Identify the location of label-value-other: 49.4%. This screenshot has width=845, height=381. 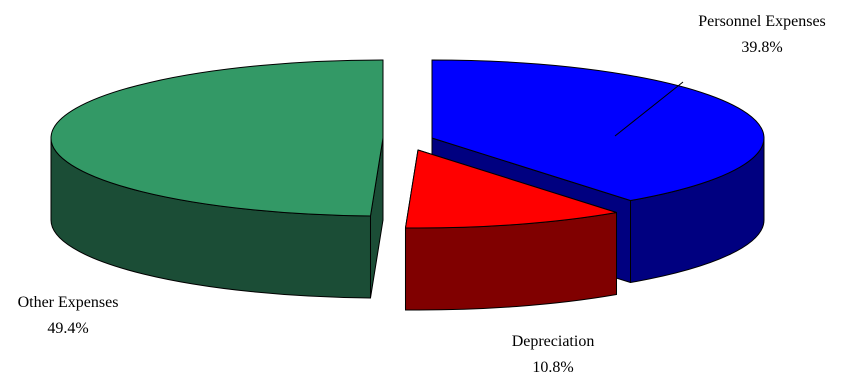
(67, 328).